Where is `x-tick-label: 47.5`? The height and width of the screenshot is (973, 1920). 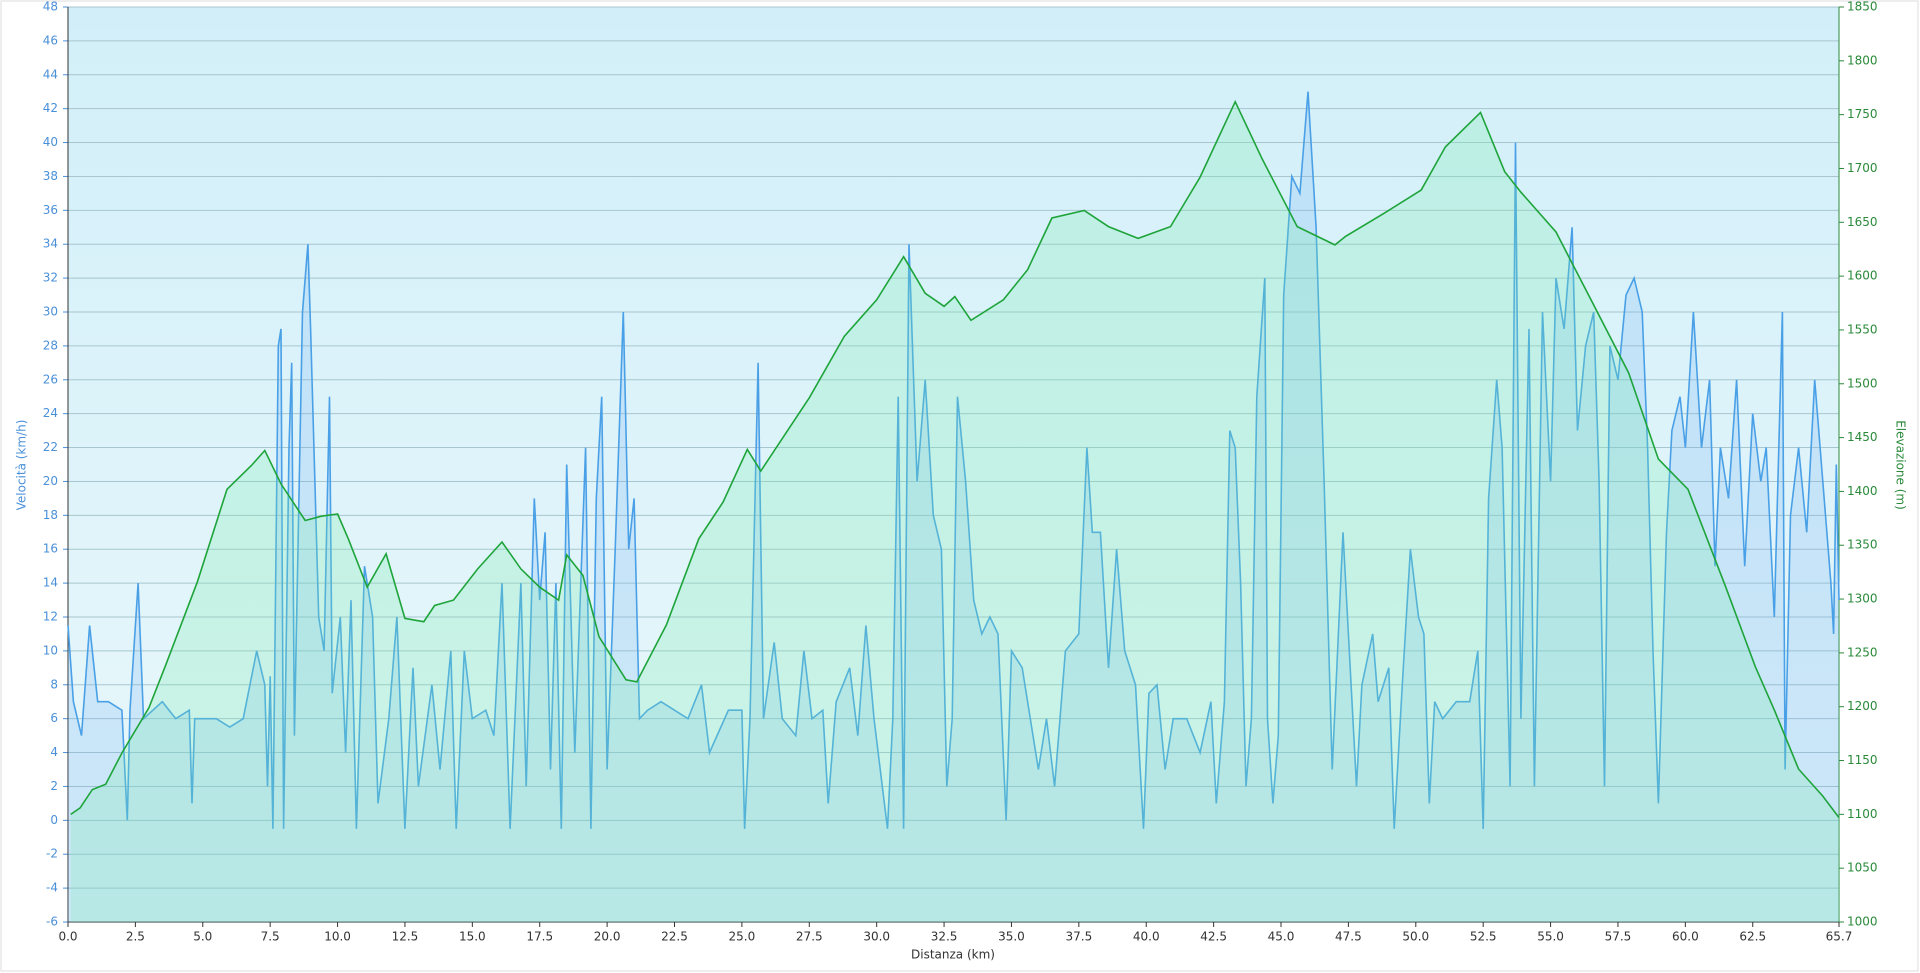 x-tick-label: 47.5 is located at coordinates (1348, 937).